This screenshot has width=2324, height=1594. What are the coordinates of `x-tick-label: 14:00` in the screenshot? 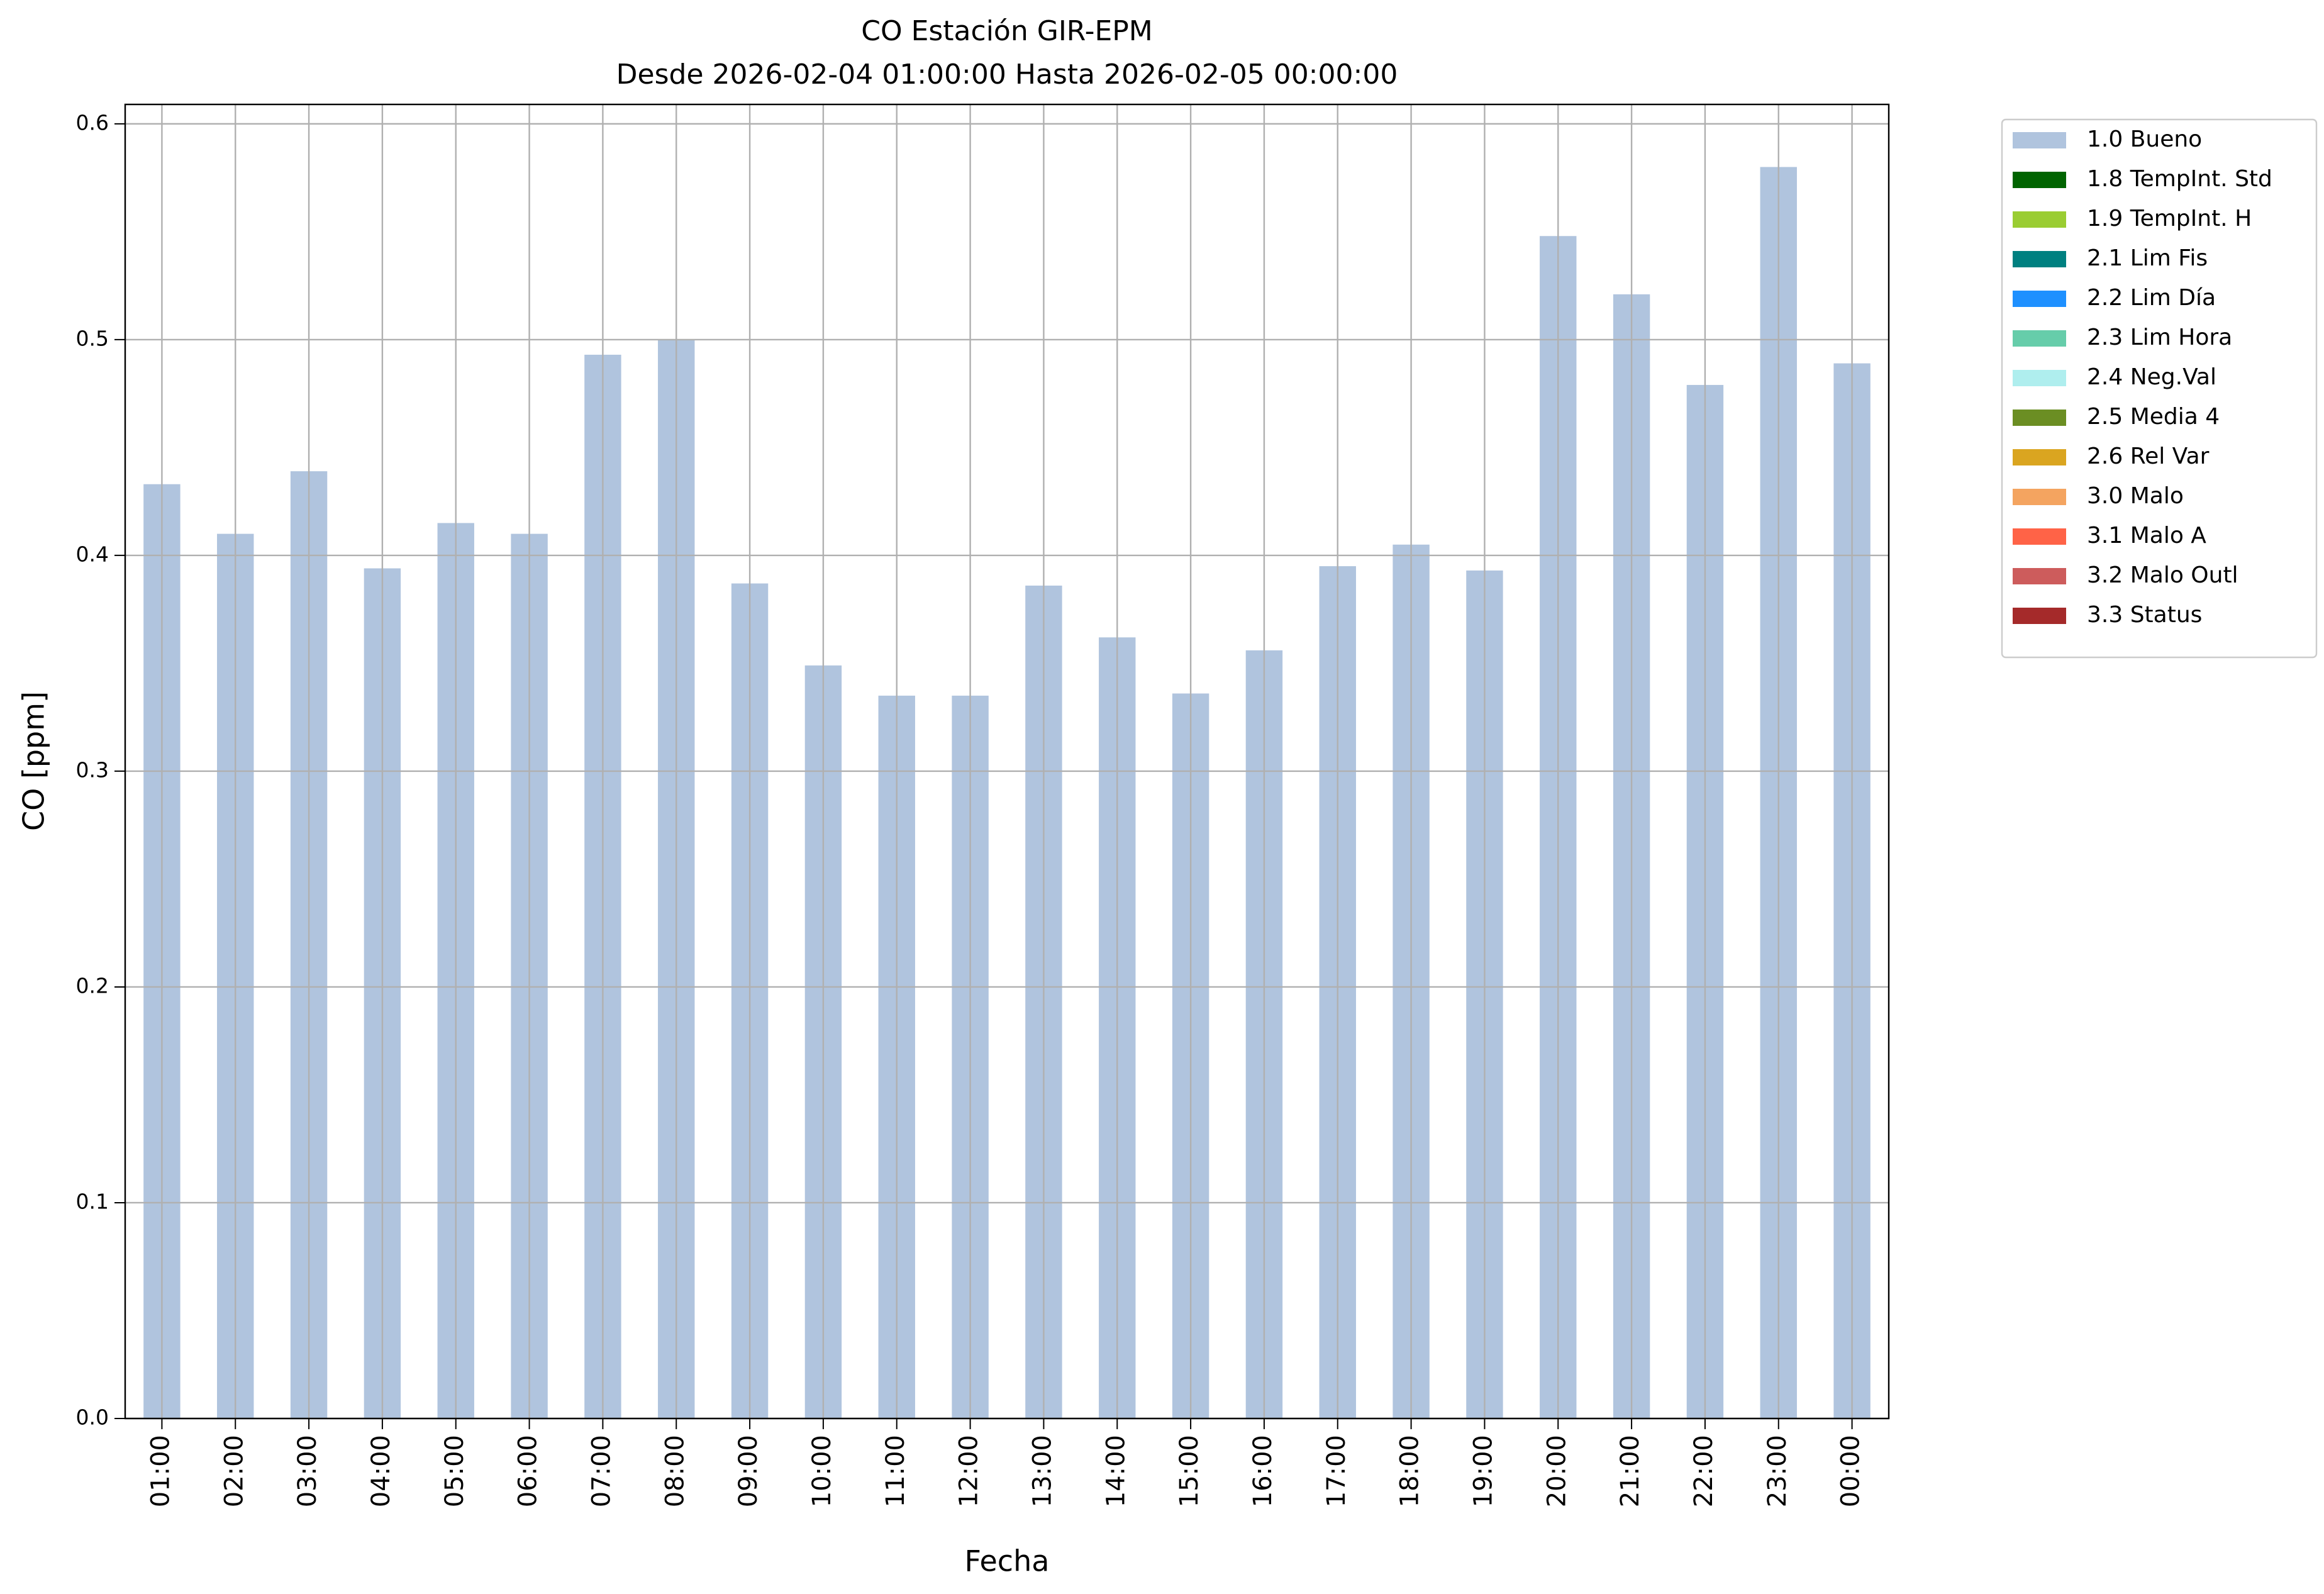 It's located at (1115, 1471).